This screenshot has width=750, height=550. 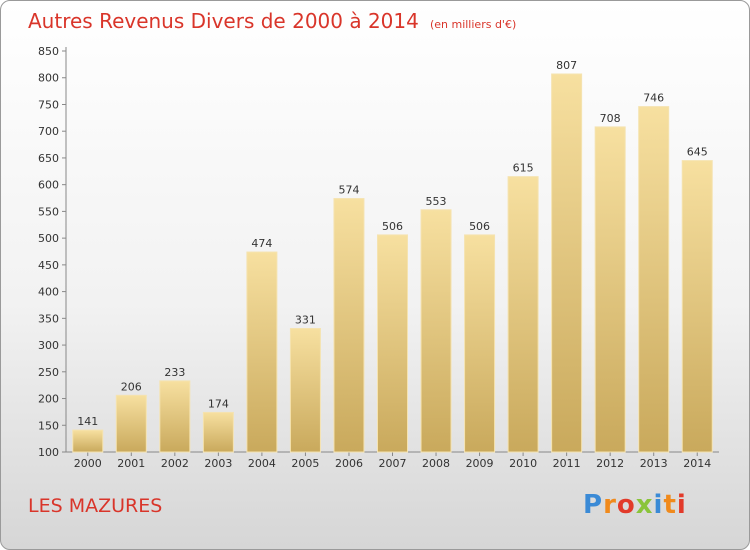 What do you see at coordinates (392, 343) in the screenshot?
I see `bar-2007` at bounding box center [392, 343].